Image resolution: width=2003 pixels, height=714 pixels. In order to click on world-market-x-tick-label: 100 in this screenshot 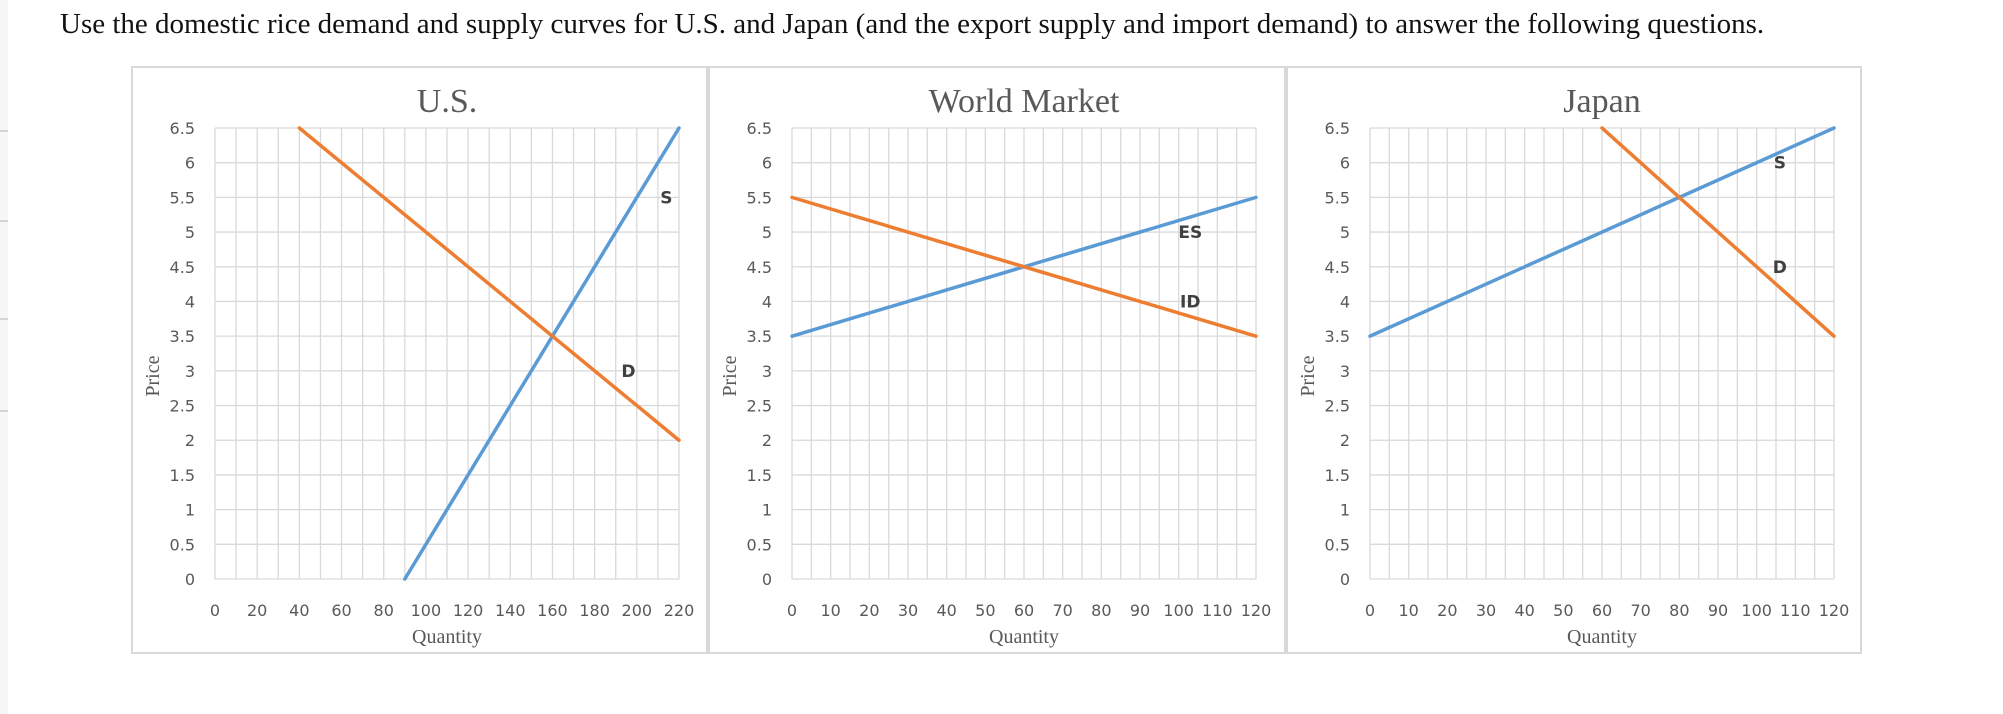, I will do `click(1178, 610)`.